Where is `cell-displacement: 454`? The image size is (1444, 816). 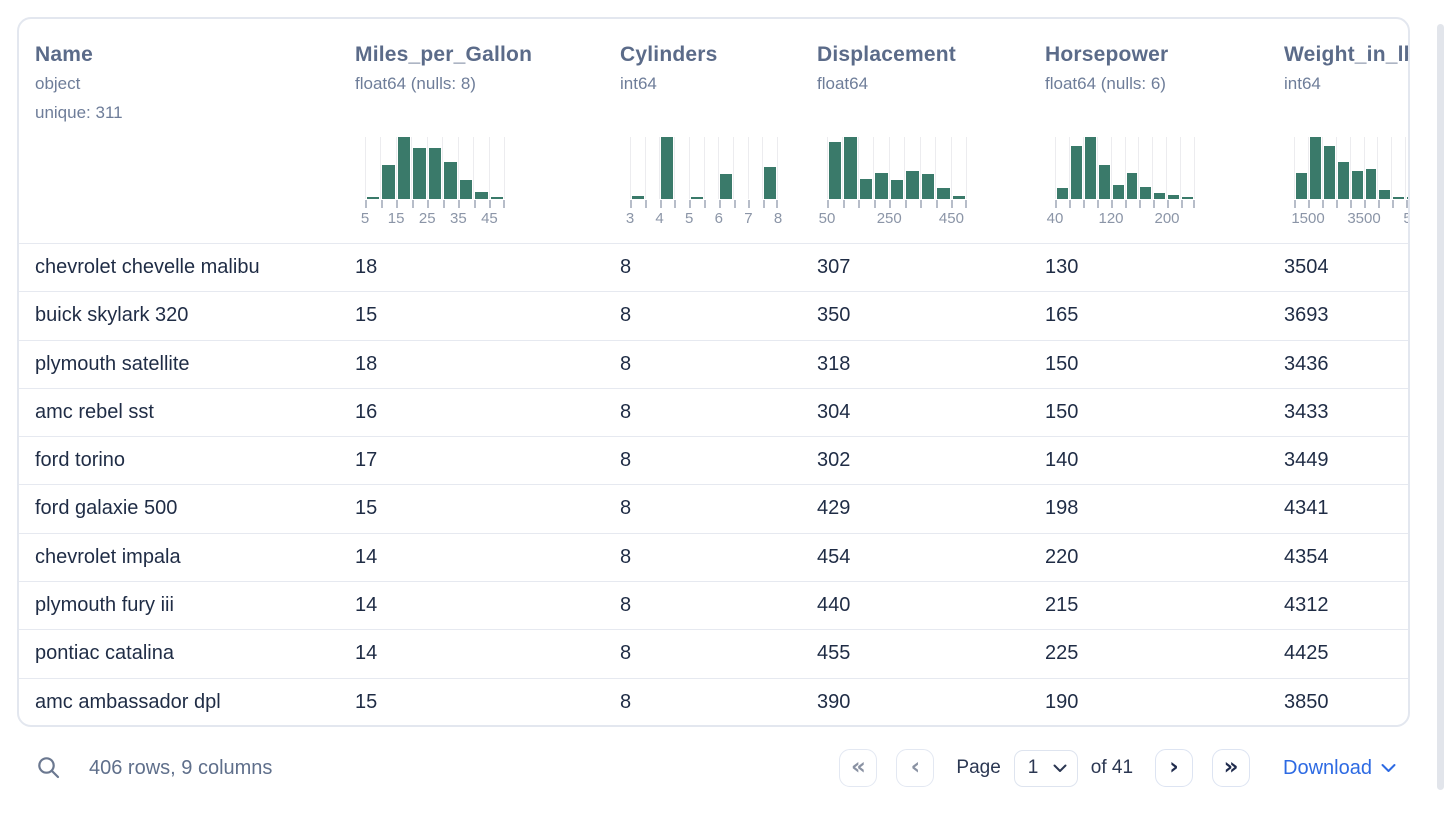
cell-displacement: 454 is located at coordinates (834, 556).